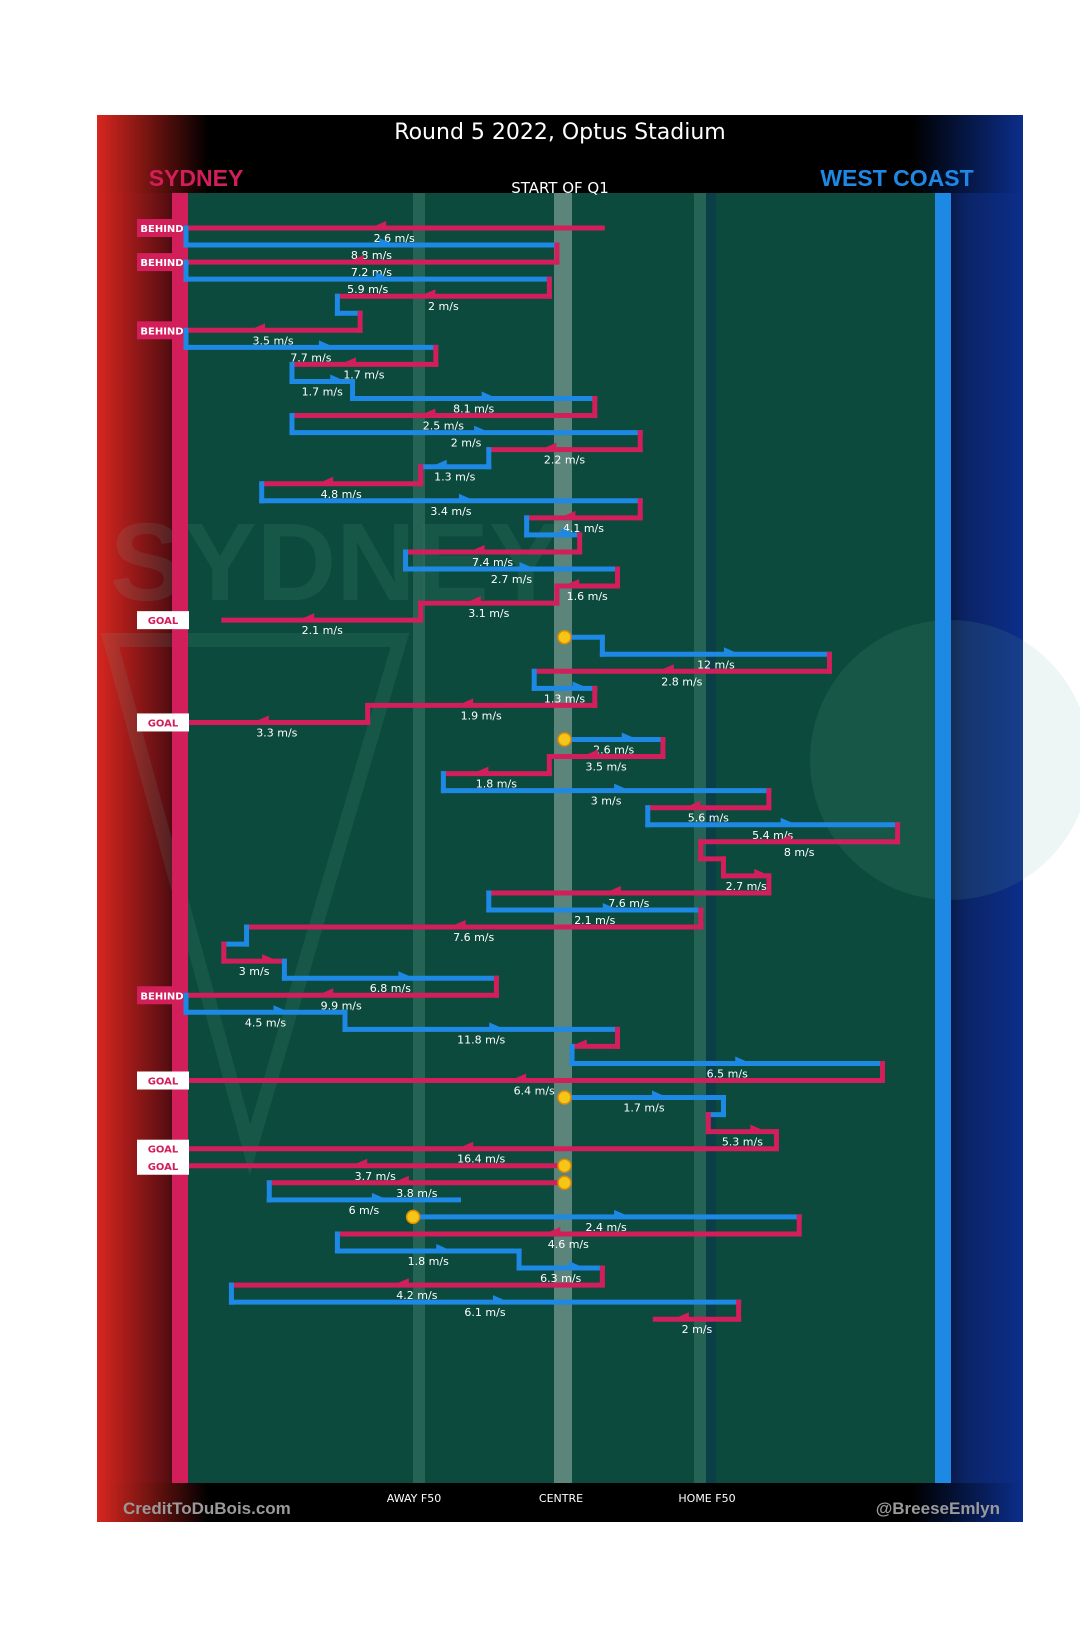  I want to click on chart-title: Round 5 2022, Optus Stadium, so click(559, 132).